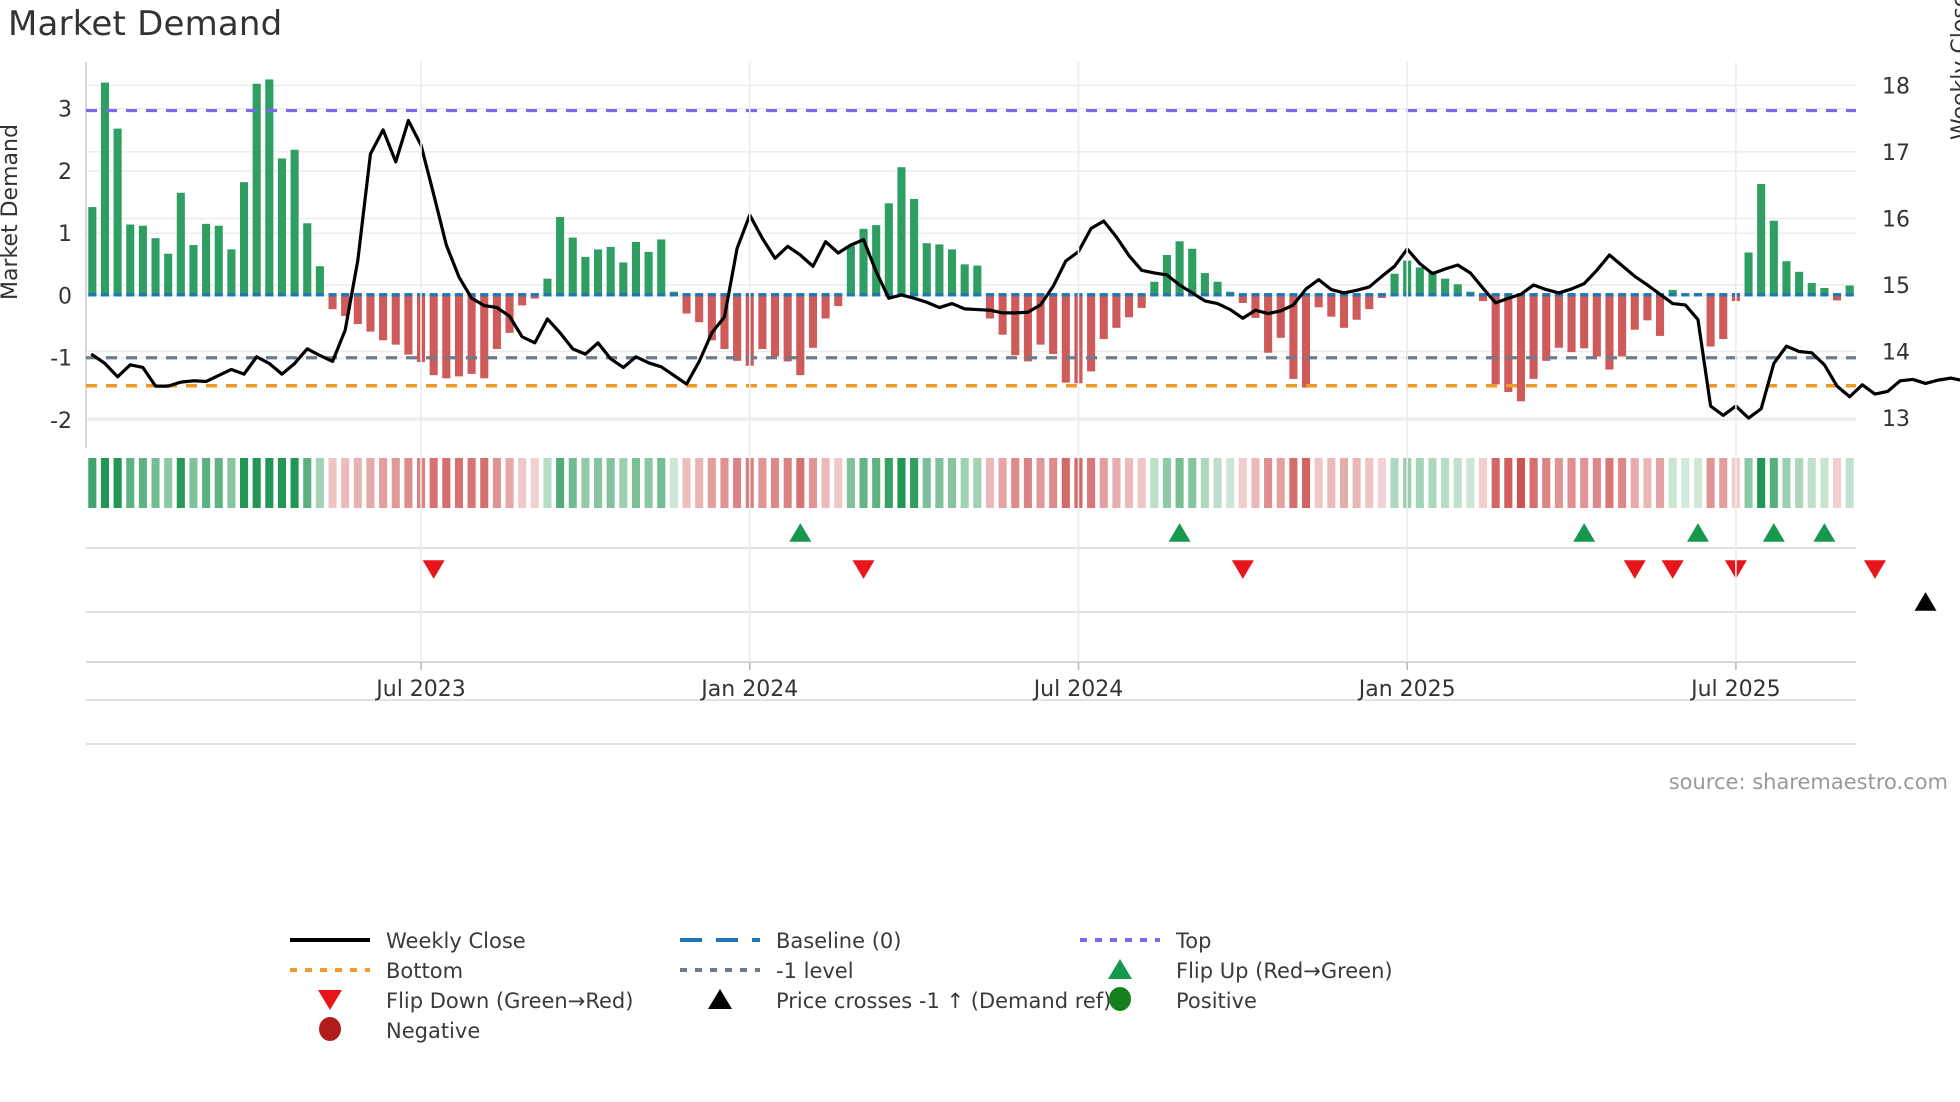 The height and width of the screenshot is (1102, 1960). Describe the element at coordinates (1284, 971) in the screenshot. I see `legend-item-label: Flip Up (Red→Green)` at that location.